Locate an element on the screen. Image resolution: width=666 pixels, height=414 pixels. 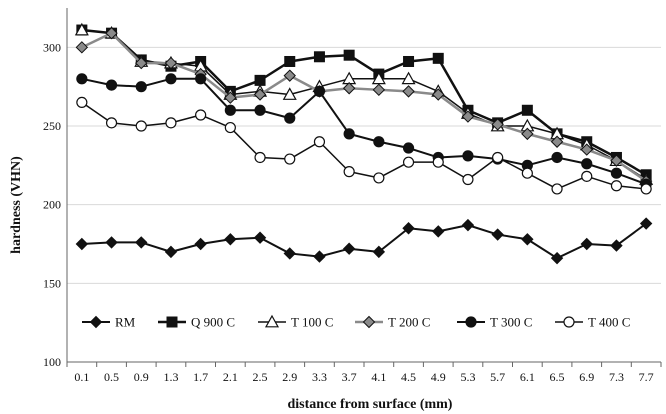
y-tick-label: 200 is located at coordinates (52, 205).